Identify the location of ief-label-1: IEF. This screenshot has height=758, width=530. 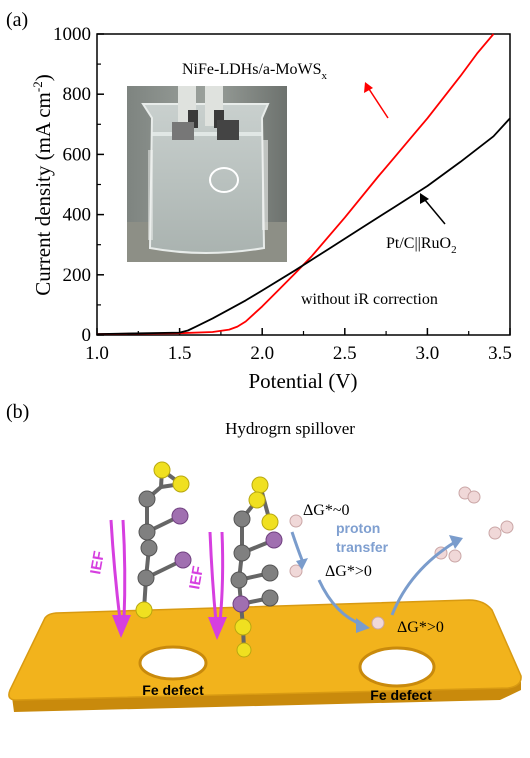
(97, 563).